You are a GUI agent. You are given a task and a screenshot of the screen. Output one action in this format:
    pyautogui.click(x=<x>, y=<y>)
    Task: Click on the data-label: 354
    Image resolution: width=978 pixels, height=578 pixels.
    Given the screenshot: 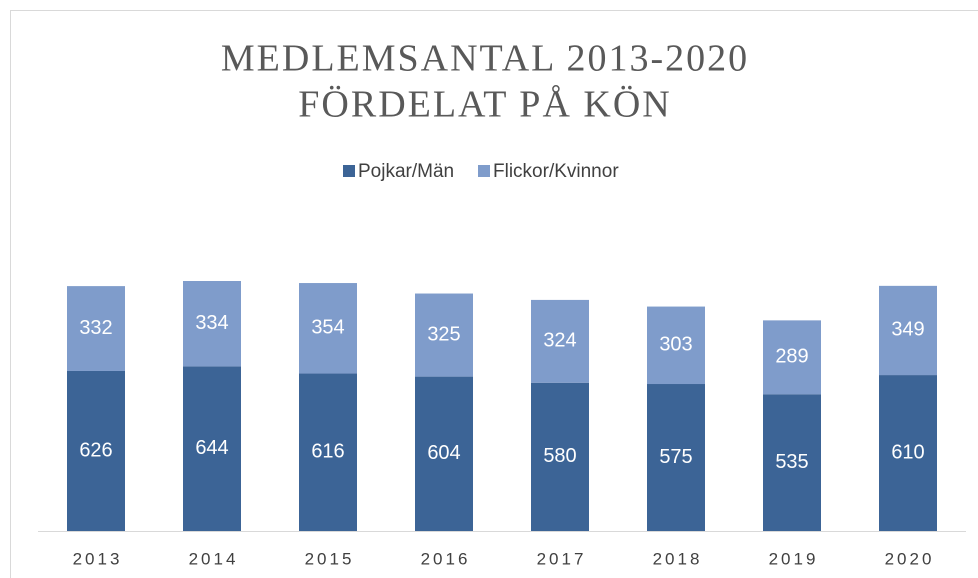 What is the action you would take?
    pyautogui.click(x=327, y=328)
    